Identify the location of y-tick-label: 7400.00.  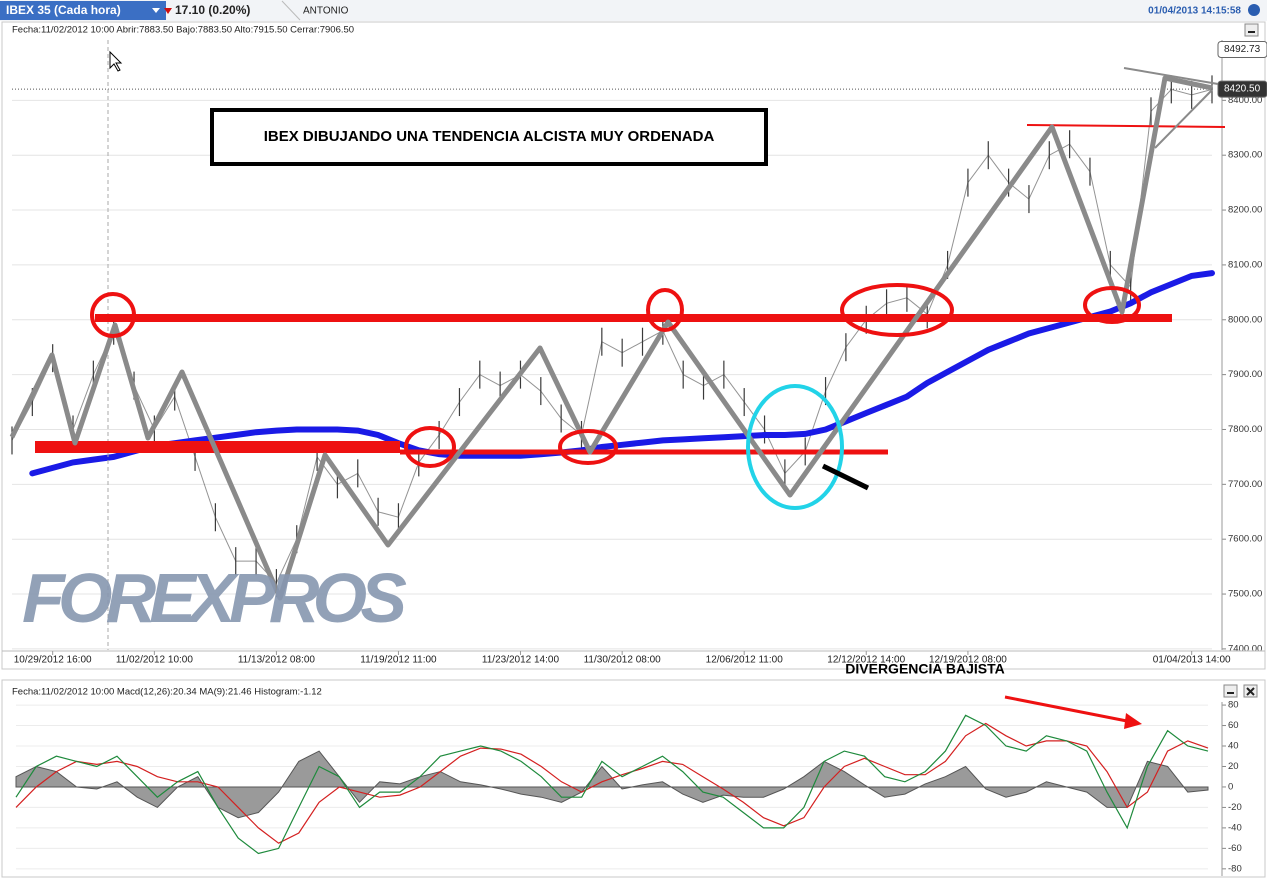
(1245, 648).